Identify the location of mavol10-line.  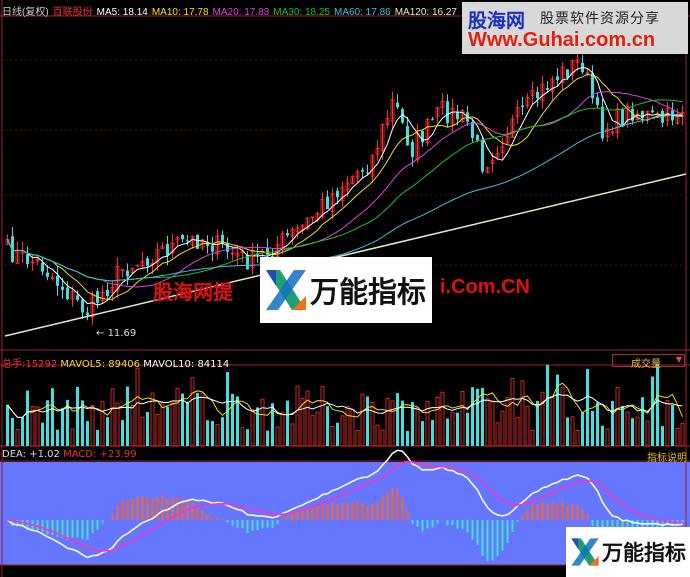
(345, 405).